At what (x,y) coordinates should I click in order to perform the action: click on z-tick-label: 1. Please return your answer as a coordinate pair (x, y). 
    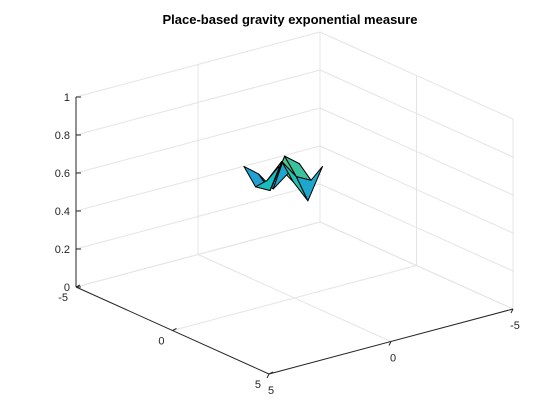
    Looking at the image, I should click on (67, 98).